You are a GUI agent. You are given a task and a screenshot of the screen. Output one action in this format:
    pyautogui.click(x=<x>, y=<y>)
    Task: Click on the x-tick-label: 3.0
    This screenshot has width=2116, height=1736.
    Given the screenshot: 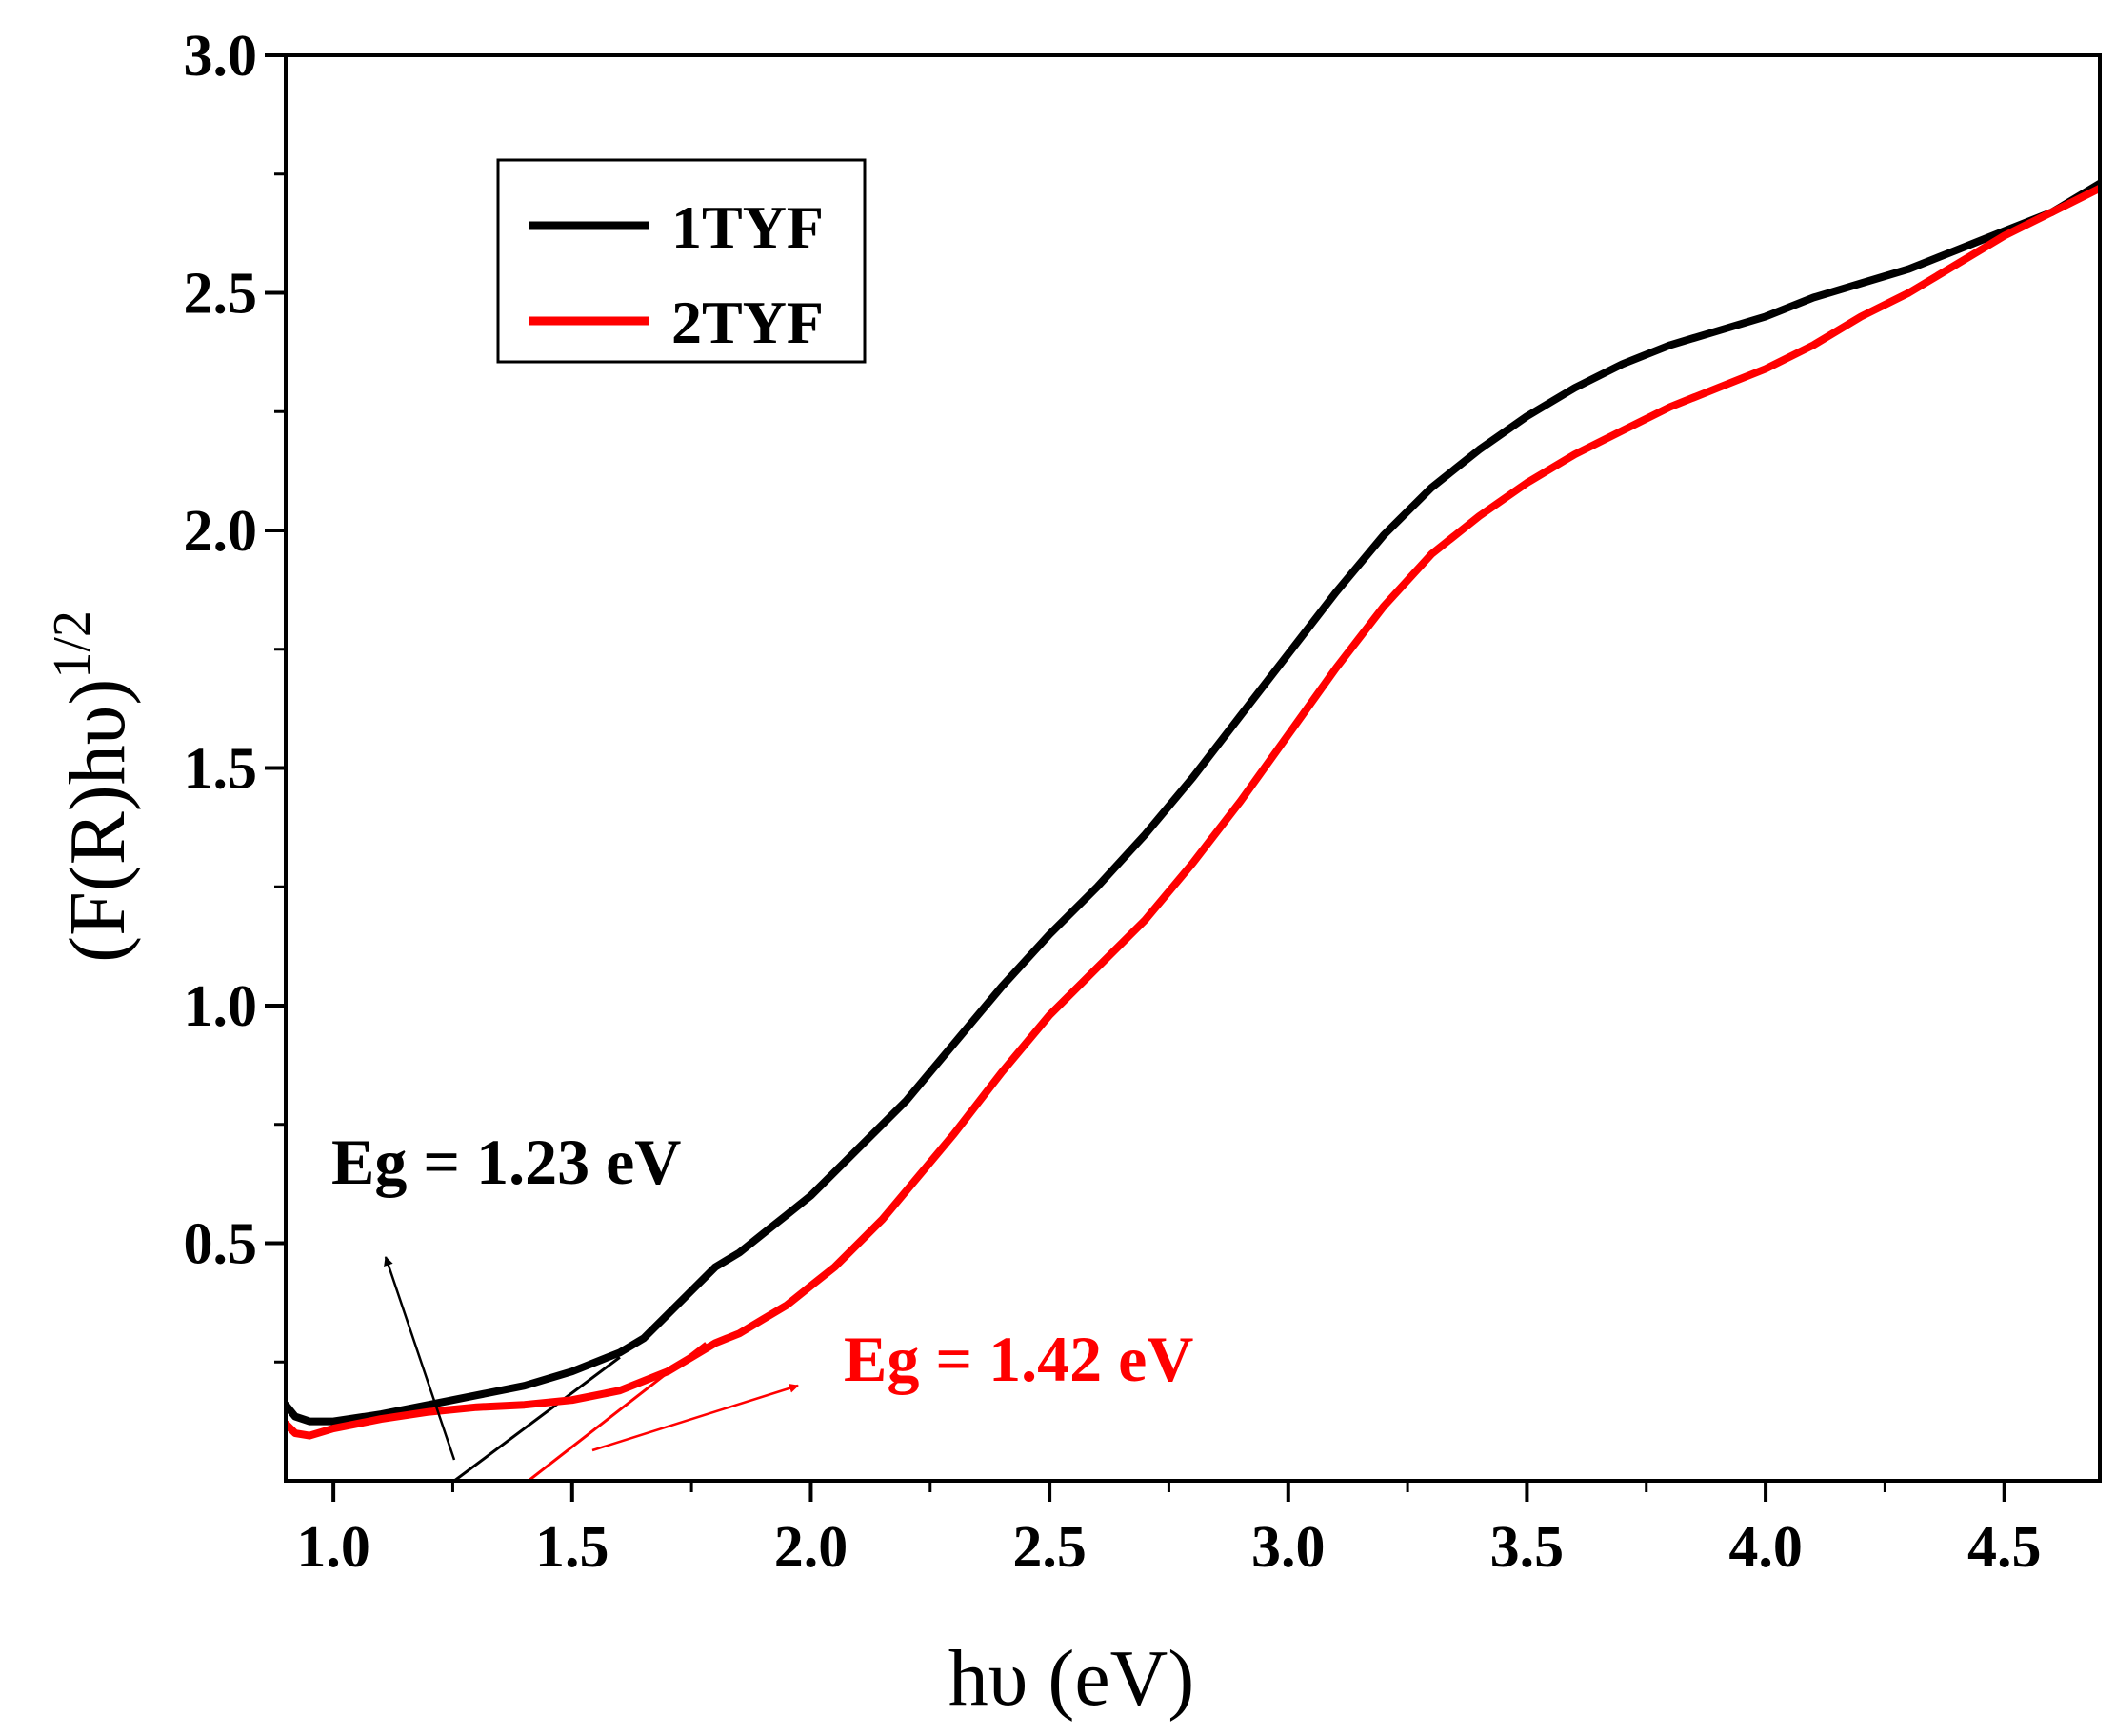 What is the action you would take?
    pyautogui.click(x=1288, y=1547)
    